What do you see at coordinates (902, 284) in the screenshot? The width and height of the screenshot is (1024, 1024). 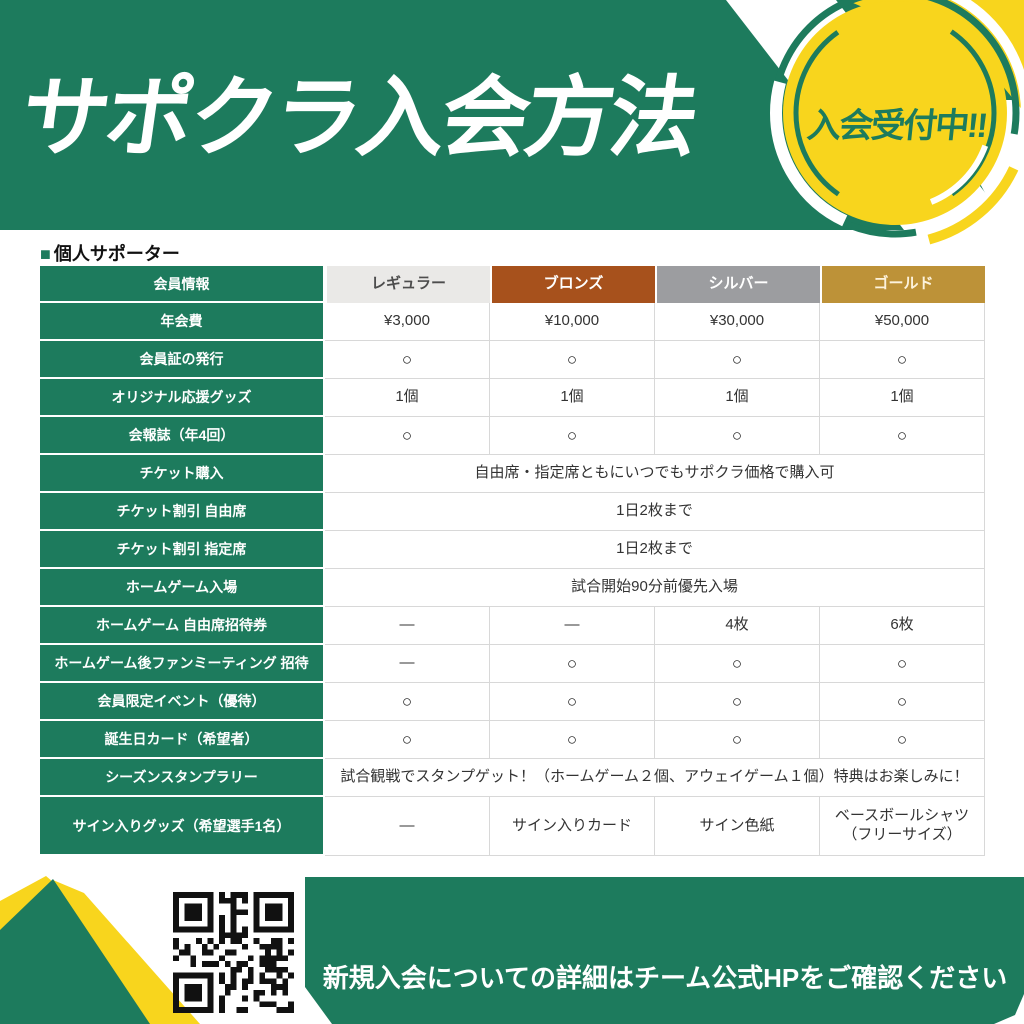 I see `plan-header-gold: ゴールド` at bounding box center [902, 284].